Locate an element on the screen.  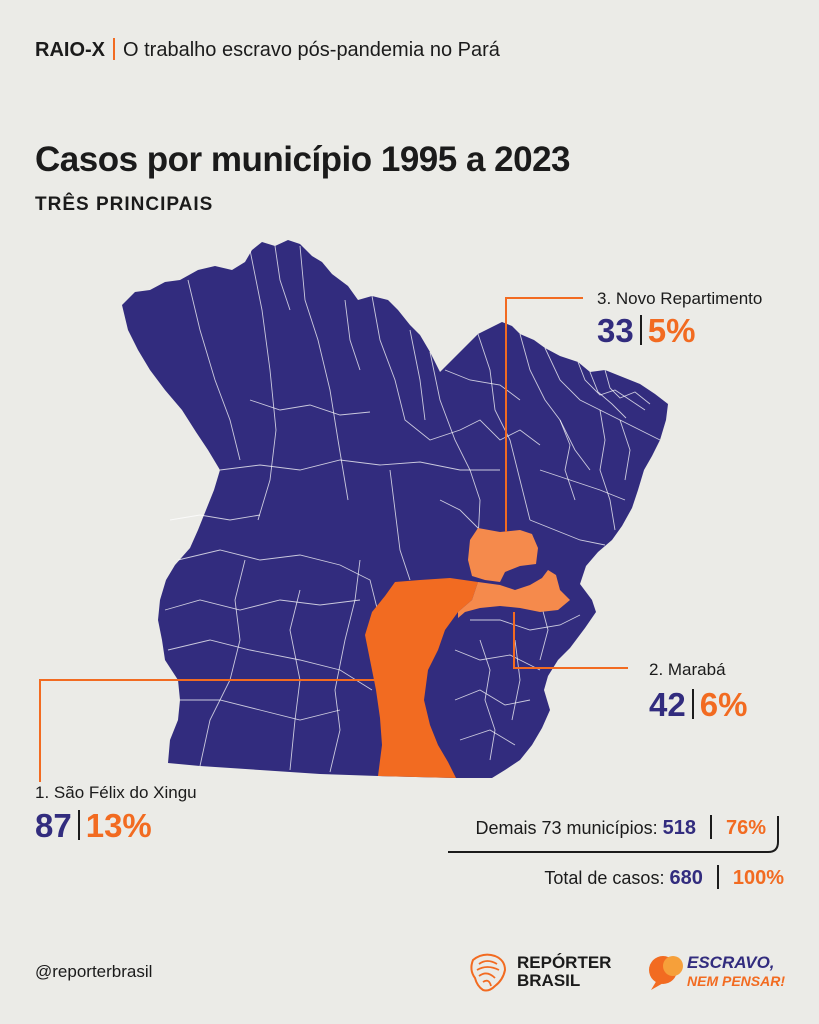
others-cases: 518 is located at coordinates (679, 828).